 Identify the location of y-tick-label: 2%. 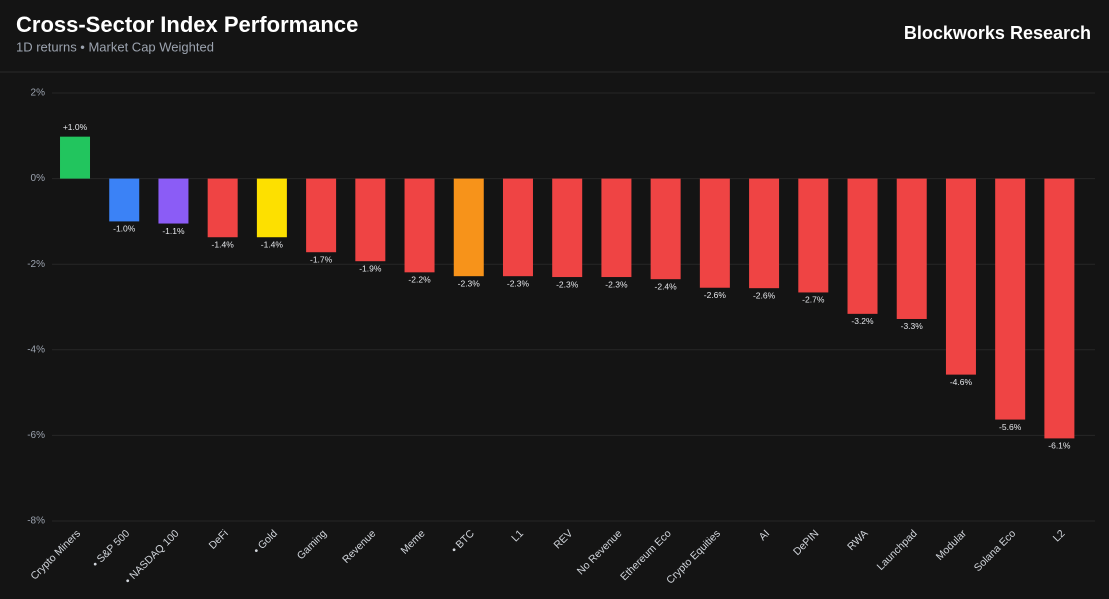
(38, 93).